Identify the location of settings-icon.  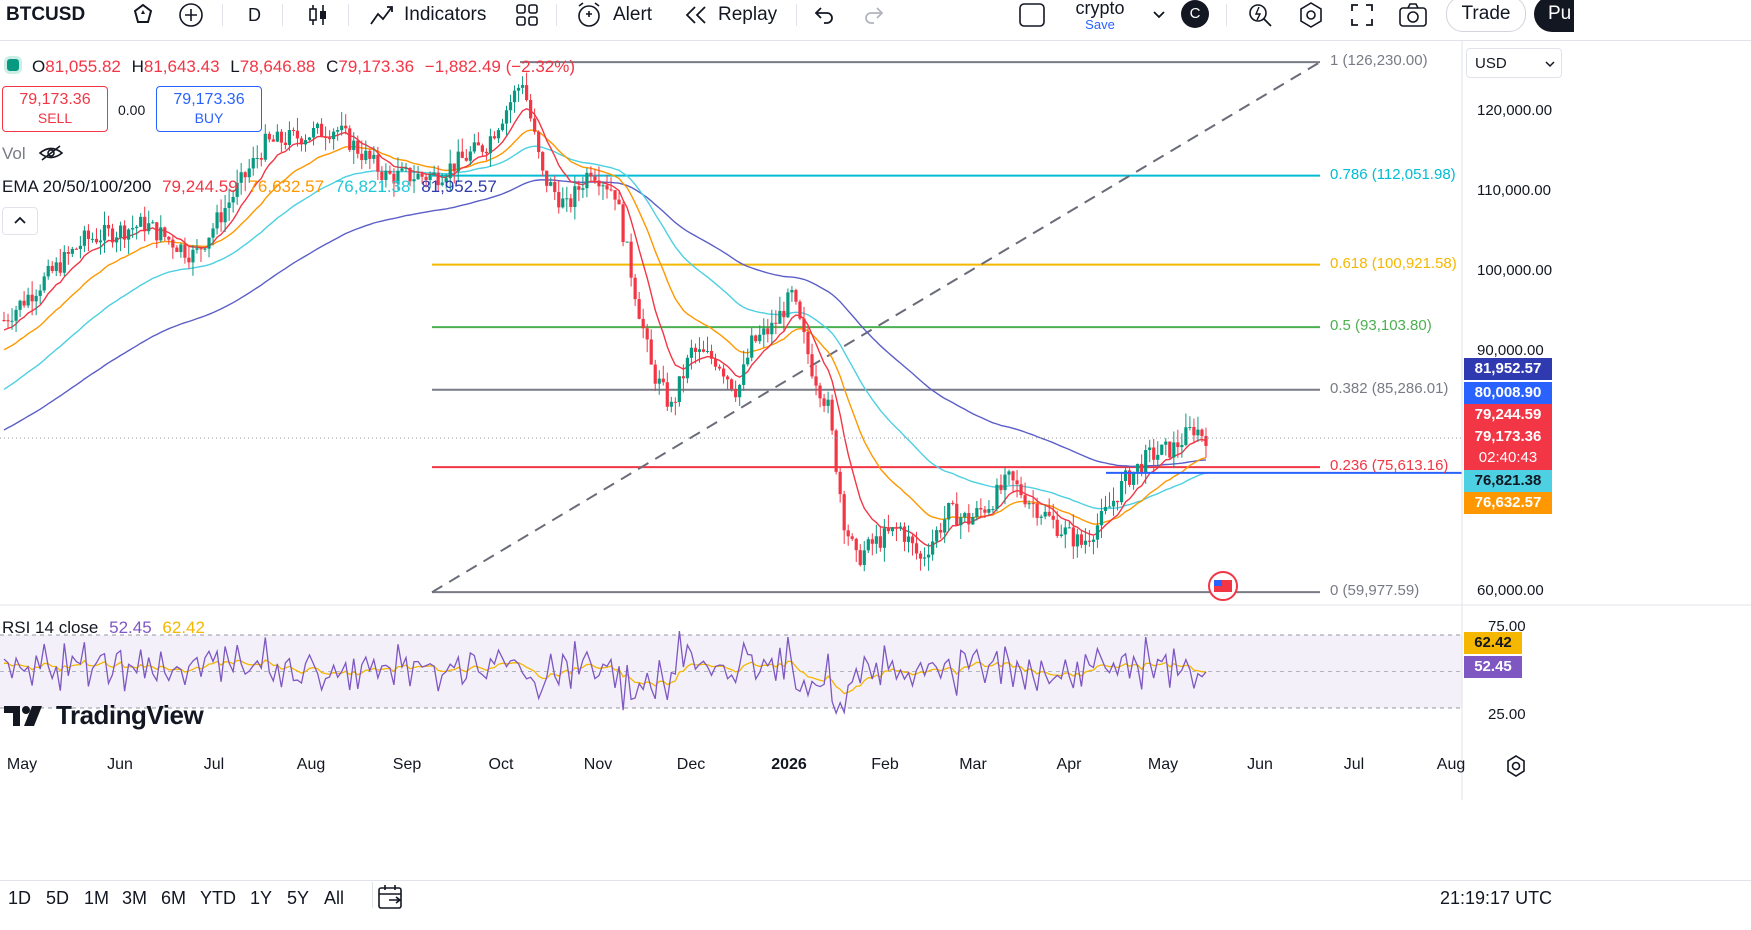
(1311, 15).